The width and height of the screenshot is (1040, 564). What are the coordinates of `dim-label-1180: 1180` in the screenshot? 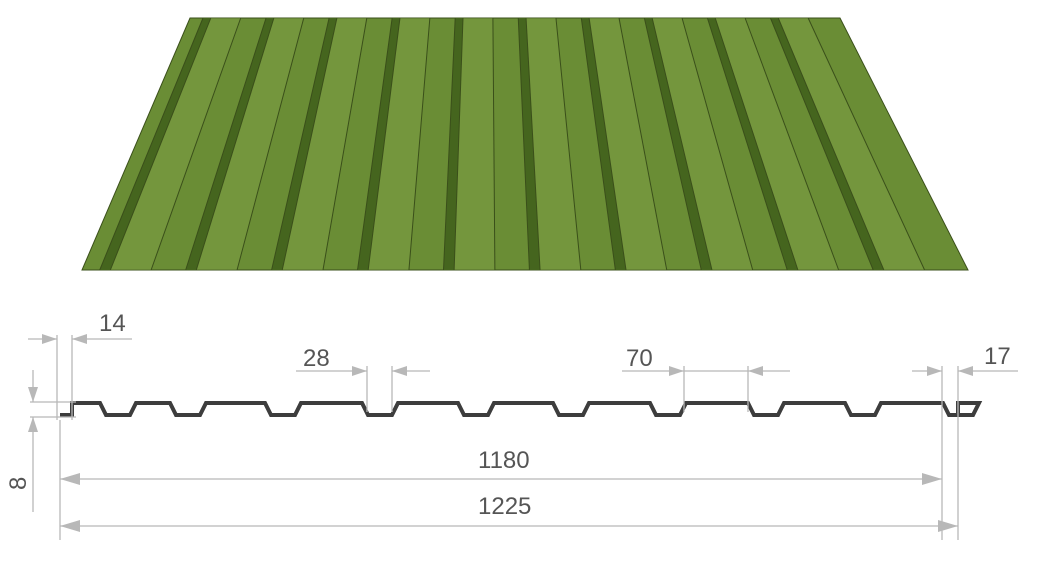 It's located at (504, 460).